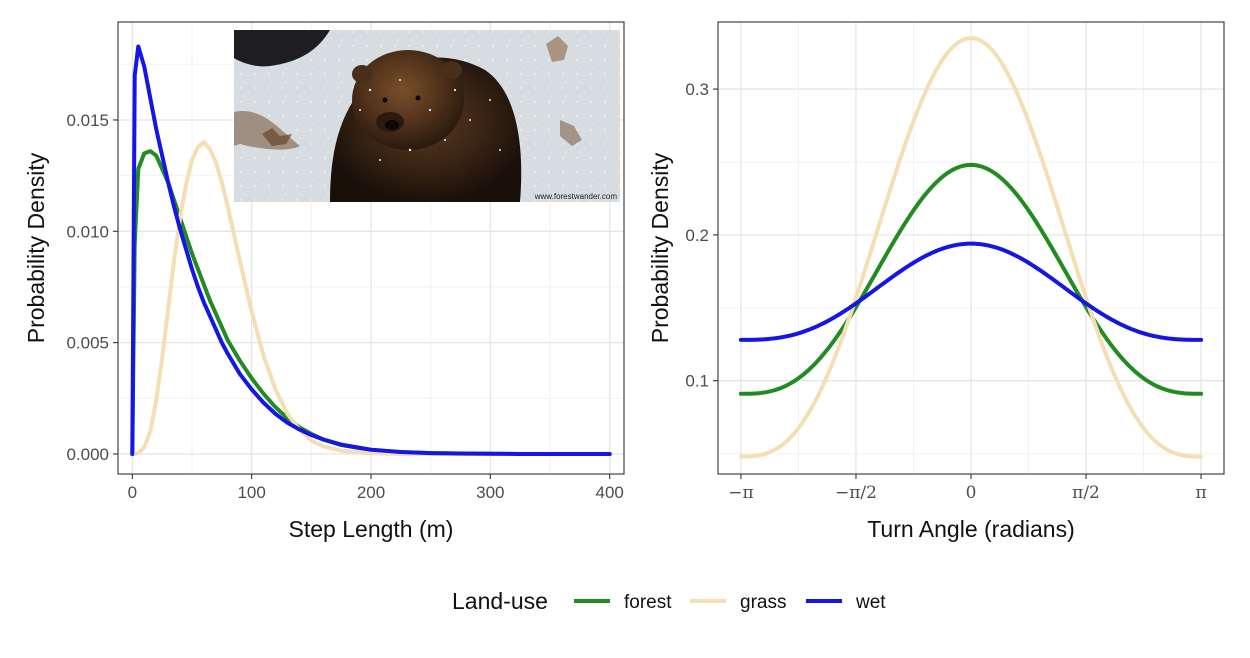 The width and height of the screenshot is (1250, 658). What do you see at coordinates (87, 343) in the screenshot?
I see `y-tick-label: 0.005` at bounding box center [87, 343].